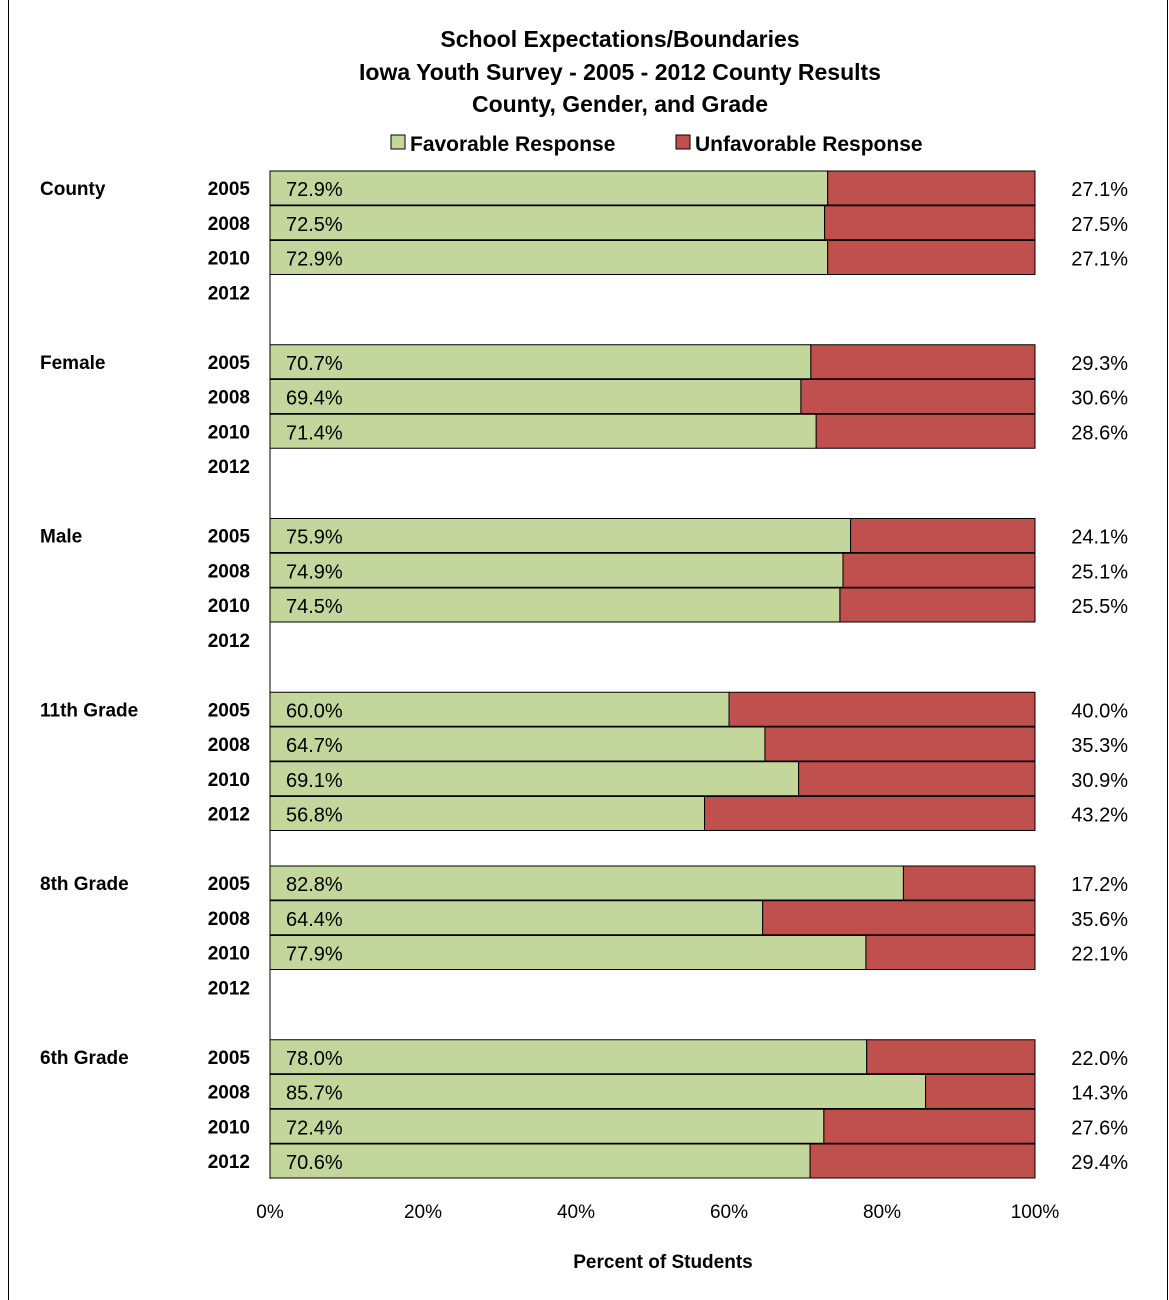 The height and width of the screenshot is (1300, 1169). Describe the element at coordinates (1099, 433) in the screenshot. I see `data-label-unfavorable: 28.6%` at that location.